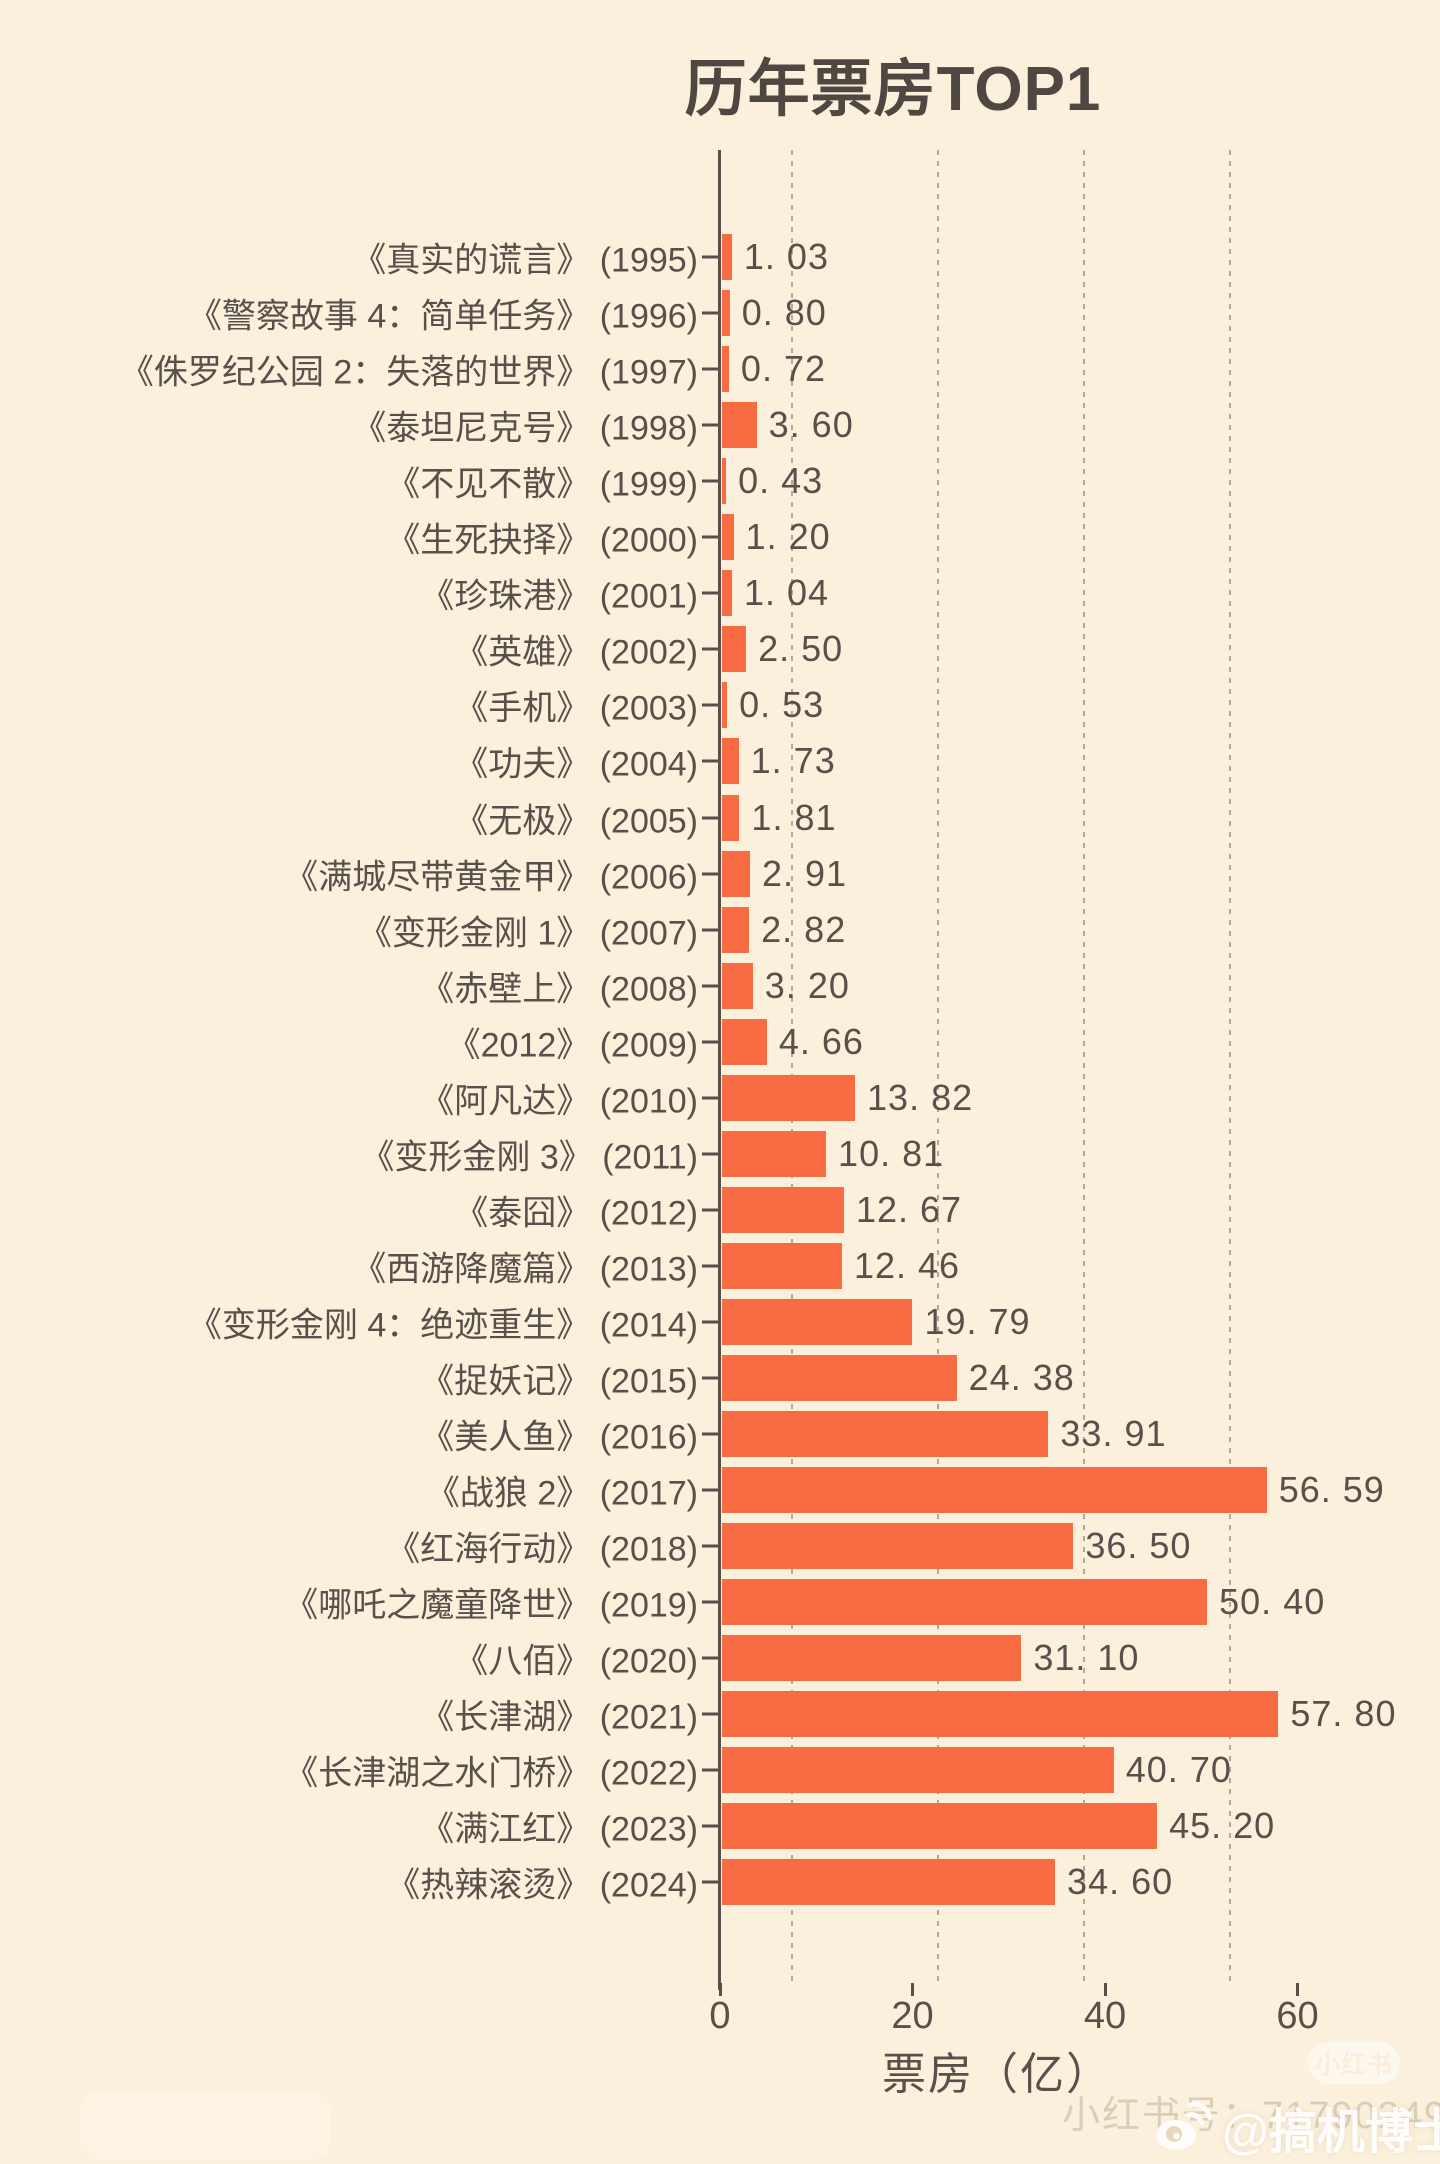  Describe the element at coordinates (1331, 1490) in the screenshot. I see `bar-value-label: 56. 59` at that location.